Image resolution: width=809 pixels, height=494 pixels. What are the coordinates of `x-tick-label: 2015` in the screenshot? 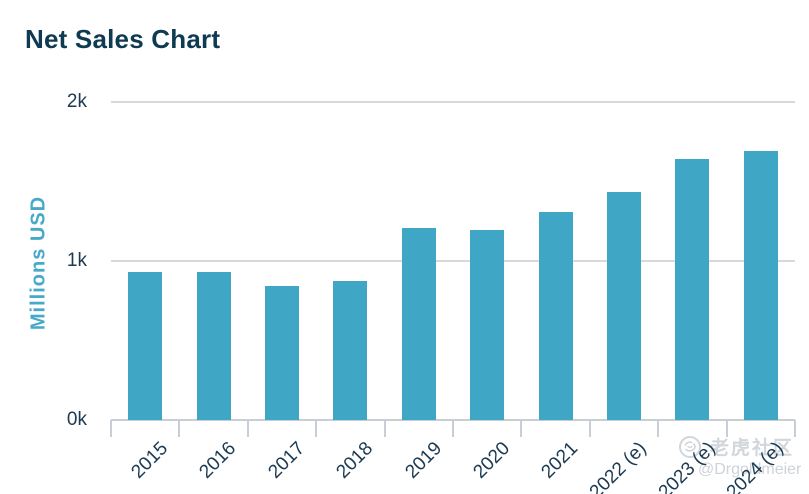 It's located at (150, 460).